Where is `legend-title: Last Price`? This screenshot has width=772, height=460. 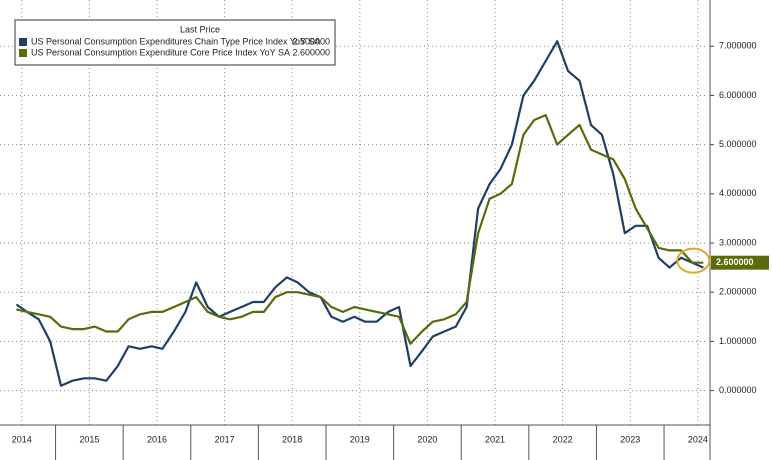
legend-title: Last Price is located at coordinates (200, 29).